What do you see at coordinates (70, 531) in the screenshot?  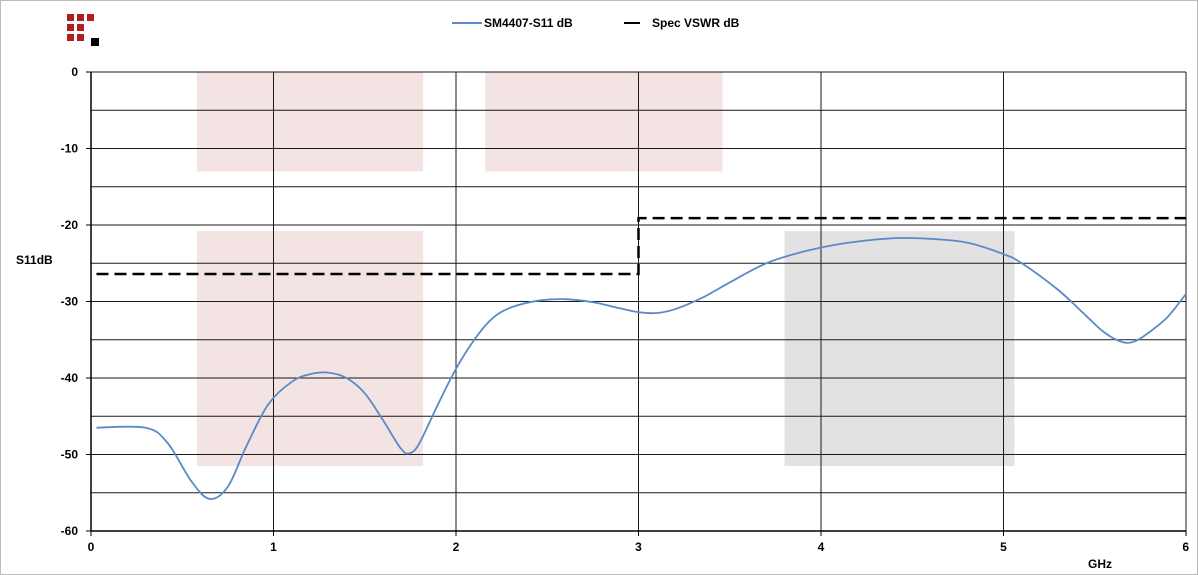 I see `y-tick-label: -60` at bounding box center [70, 531].